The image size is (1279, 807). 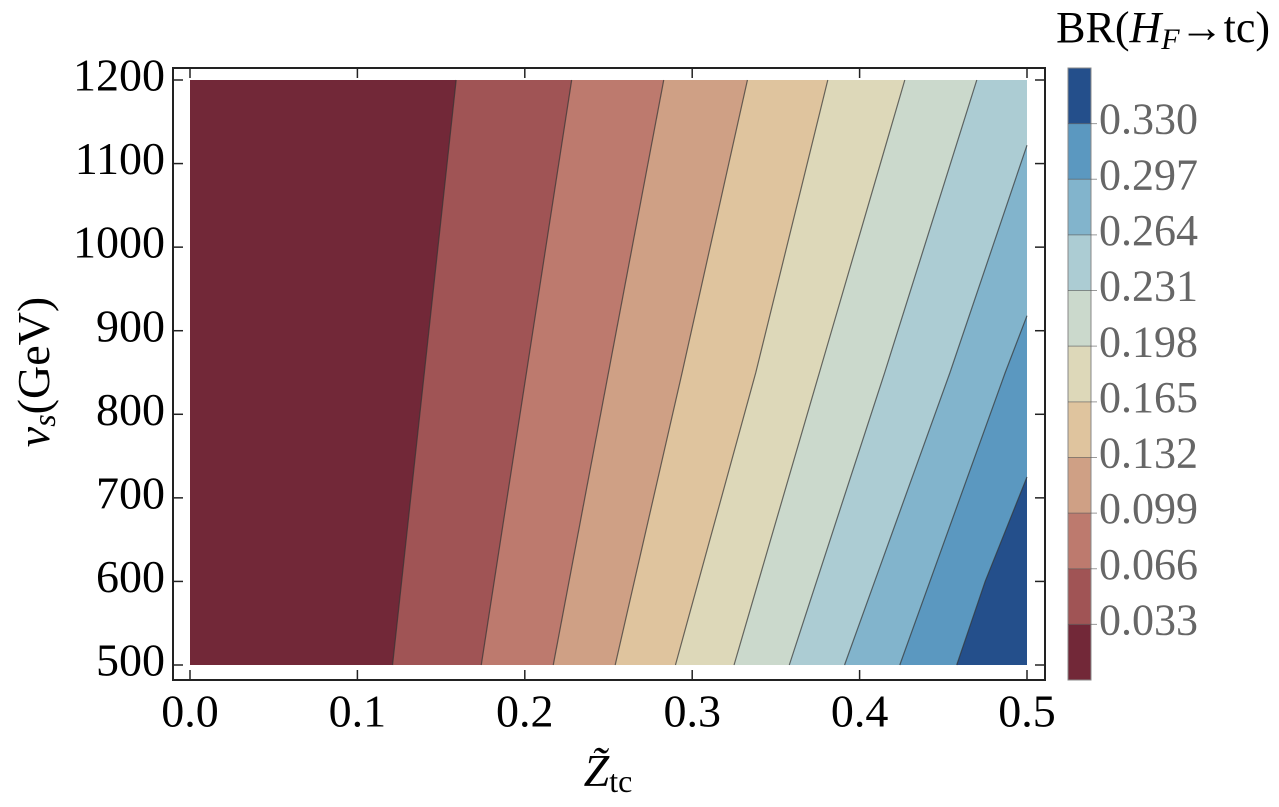 I want to click on x-tick-label: 0.2, so click(x=525, y=711).